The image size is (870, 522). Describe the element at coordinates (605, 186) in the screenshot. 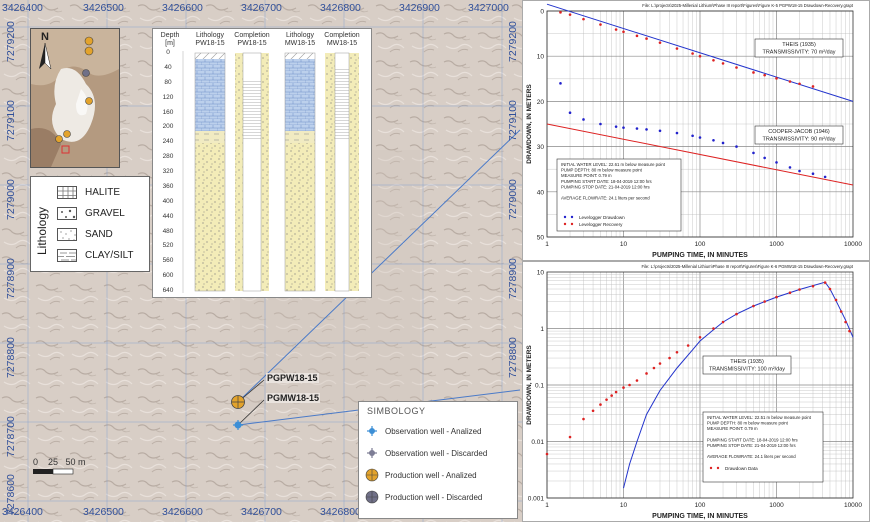

I see `info-line: PUMPING STOP DATE: 21-04-2019 12:00 hrs` at that location.